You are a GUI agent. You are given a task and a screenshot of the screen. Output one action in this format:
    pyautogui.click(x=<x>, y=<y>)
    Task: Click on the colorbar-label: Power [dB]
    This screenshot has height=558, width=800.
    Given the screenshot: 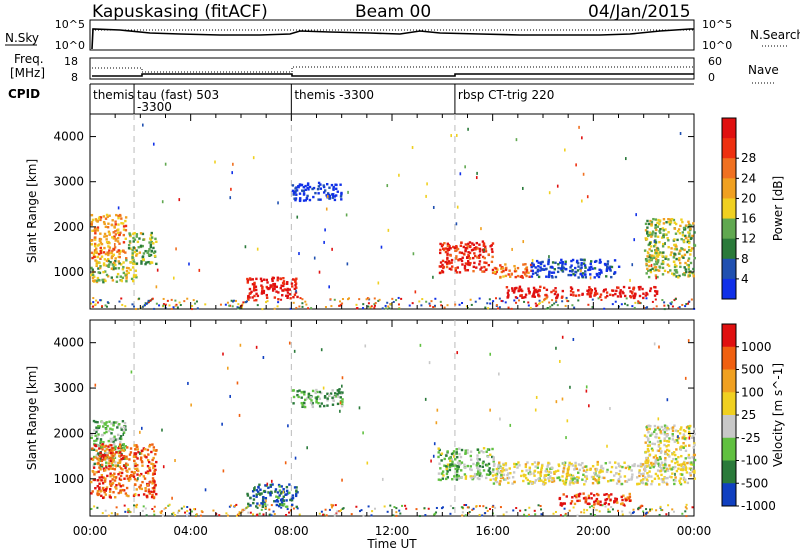 What is the action you would take?
    pyautogui.click(x=778, y=208)
    